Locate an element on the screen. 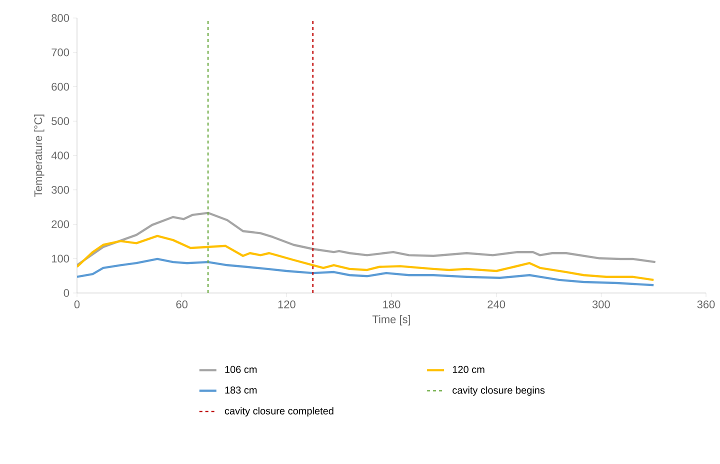 The height and width of the screenshot is (464, 720). y-tick-label: 500 is located at coordinates (61, 121).